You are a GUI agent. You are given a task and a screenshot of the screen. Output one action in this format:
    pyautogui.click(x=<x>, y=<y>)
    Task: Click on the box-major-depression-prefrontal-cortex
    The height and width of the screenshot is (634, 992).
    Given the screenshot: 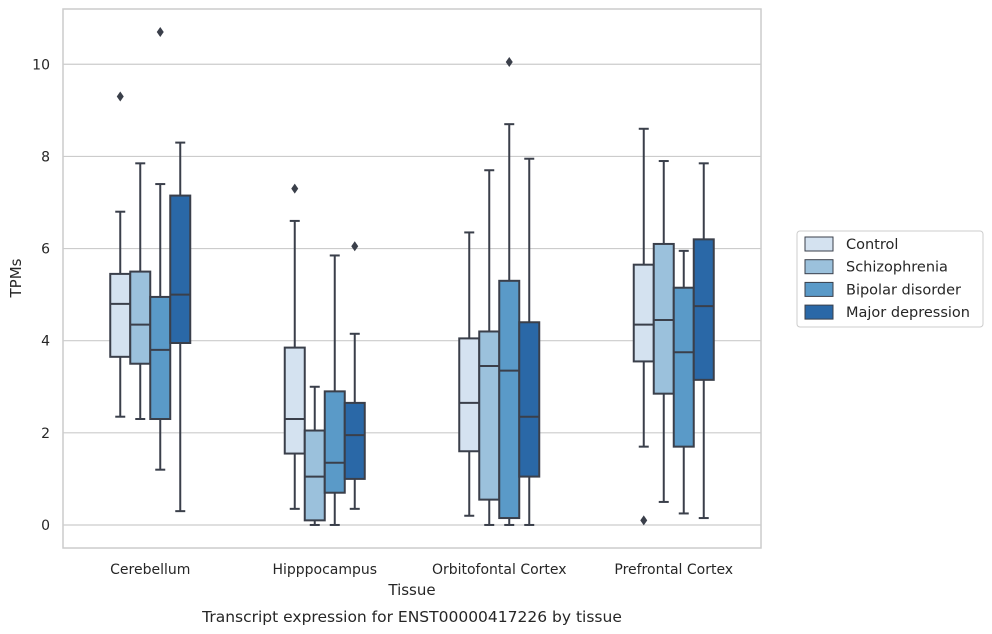 What is the action you would take?
    pyautogui.click(x=703, y=341)
    